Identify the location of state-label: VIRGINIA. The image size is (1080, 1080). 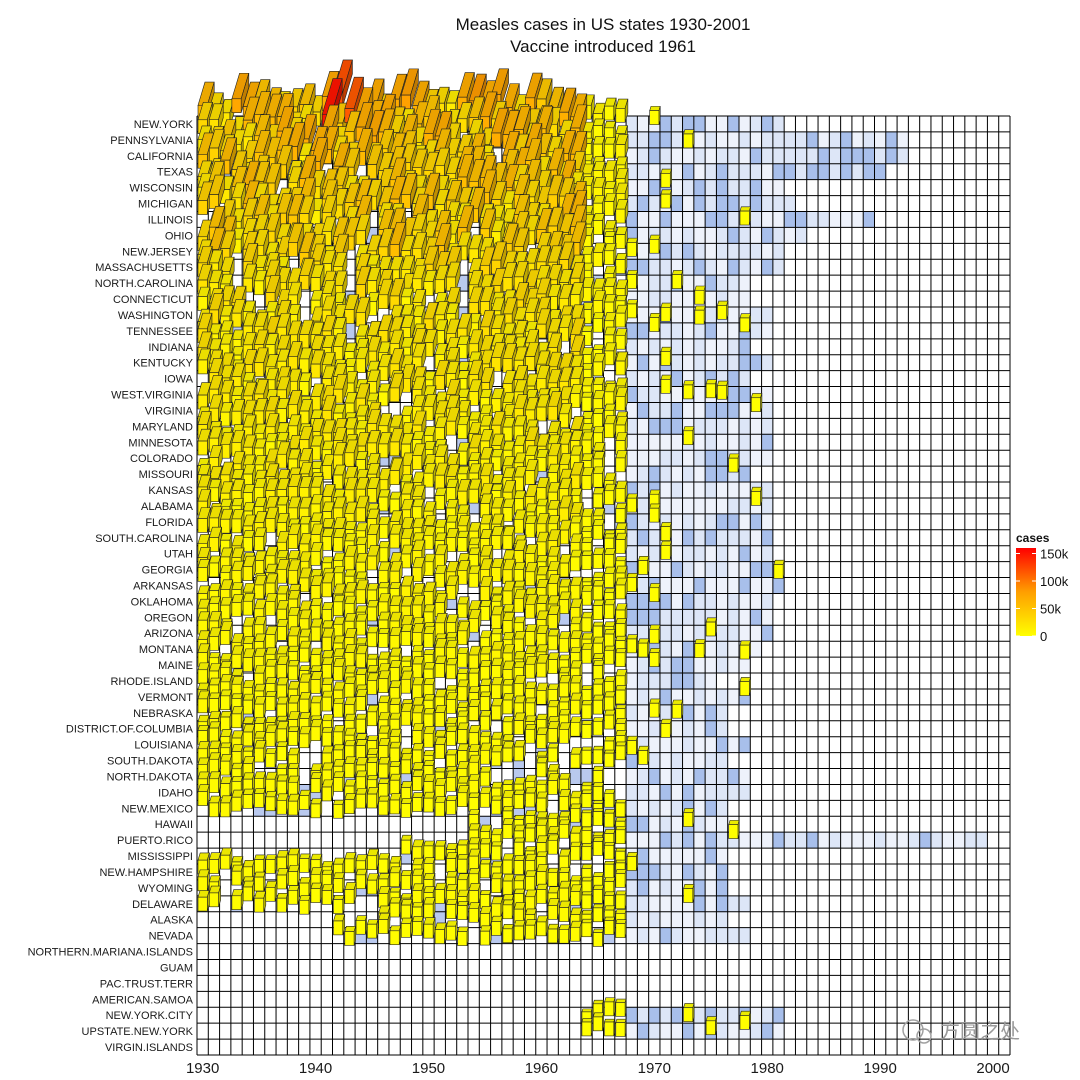
(169, 411).